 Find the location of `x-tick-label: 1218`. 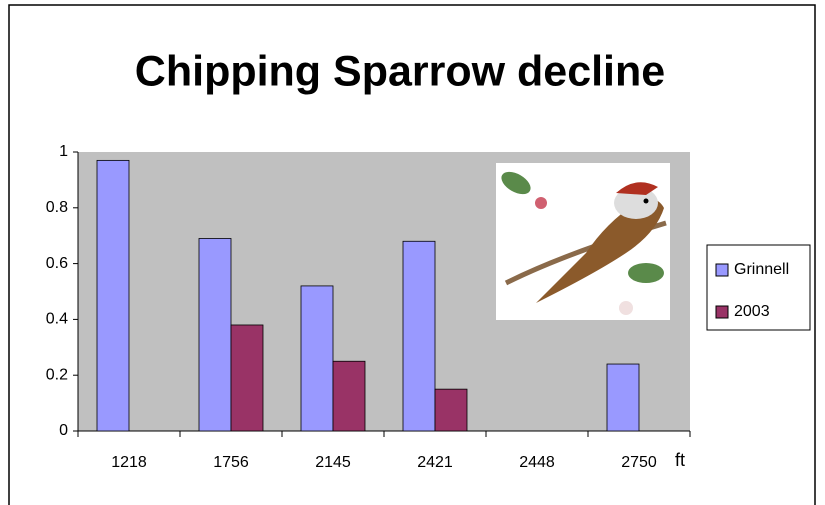

x-tick-label: 1218 is located at coordinates (129, 462).